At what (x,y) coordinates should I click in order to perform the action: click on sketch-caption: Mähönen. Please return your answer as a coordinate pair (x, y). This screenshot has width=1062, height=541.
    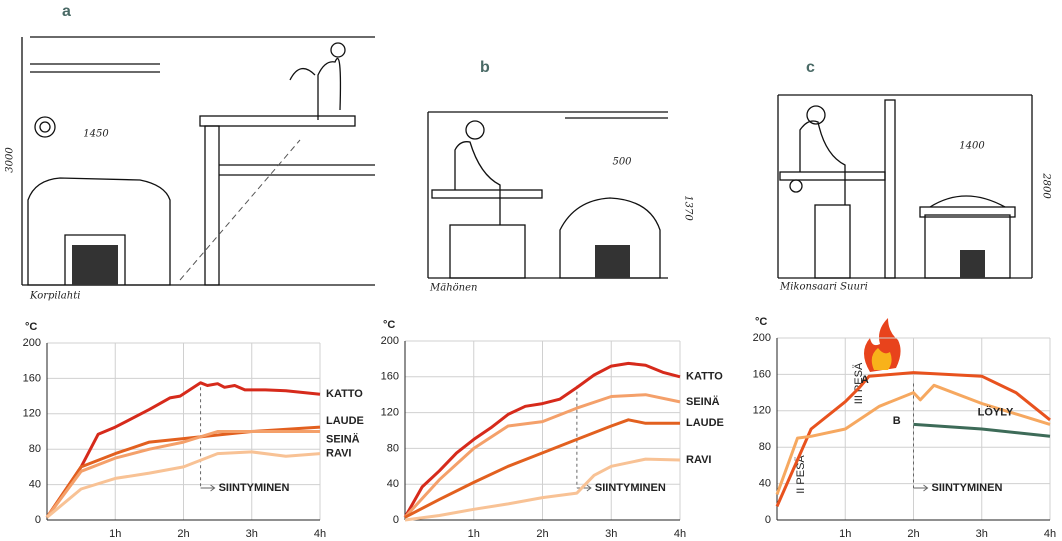
    Looking at the image, I should click on (453, 288).